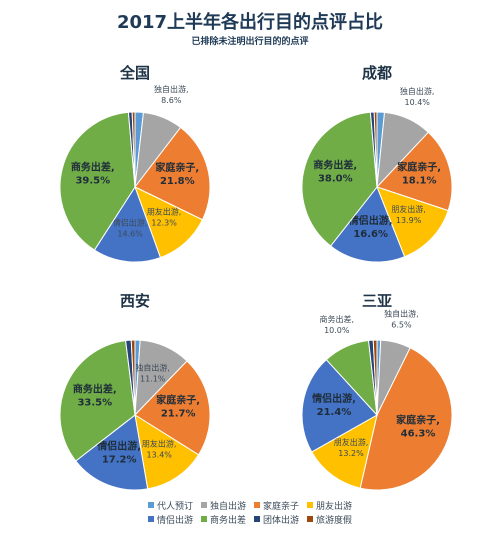 This screenshot has width=500, height=541. Describe the element at coordinates (371, 227) in the screenshot. I see `slice-data-label: 情侣出游, 16.6%` at that location.